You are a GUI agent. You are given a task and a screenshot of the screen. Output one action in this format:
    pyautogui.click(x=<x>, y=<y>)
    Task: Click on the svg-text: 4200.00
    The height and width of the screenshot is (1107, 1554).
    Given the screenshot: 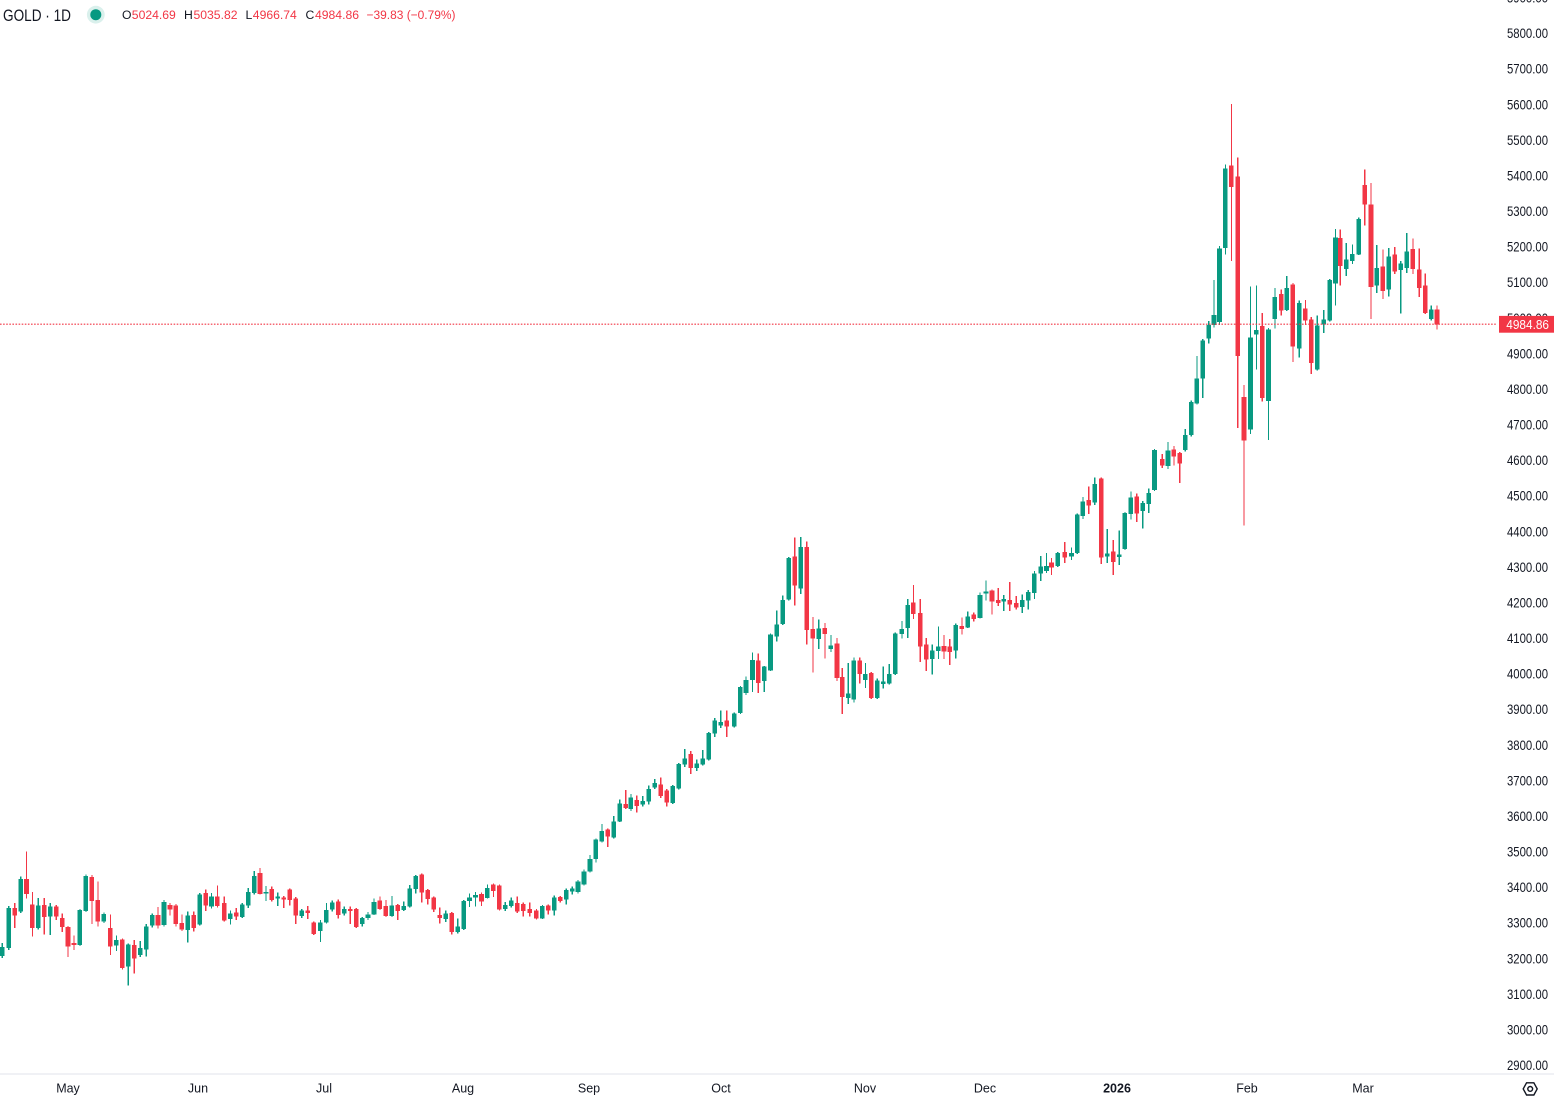 What is the action you would take?
    pyautogui.click(x=1527, y=602)
    